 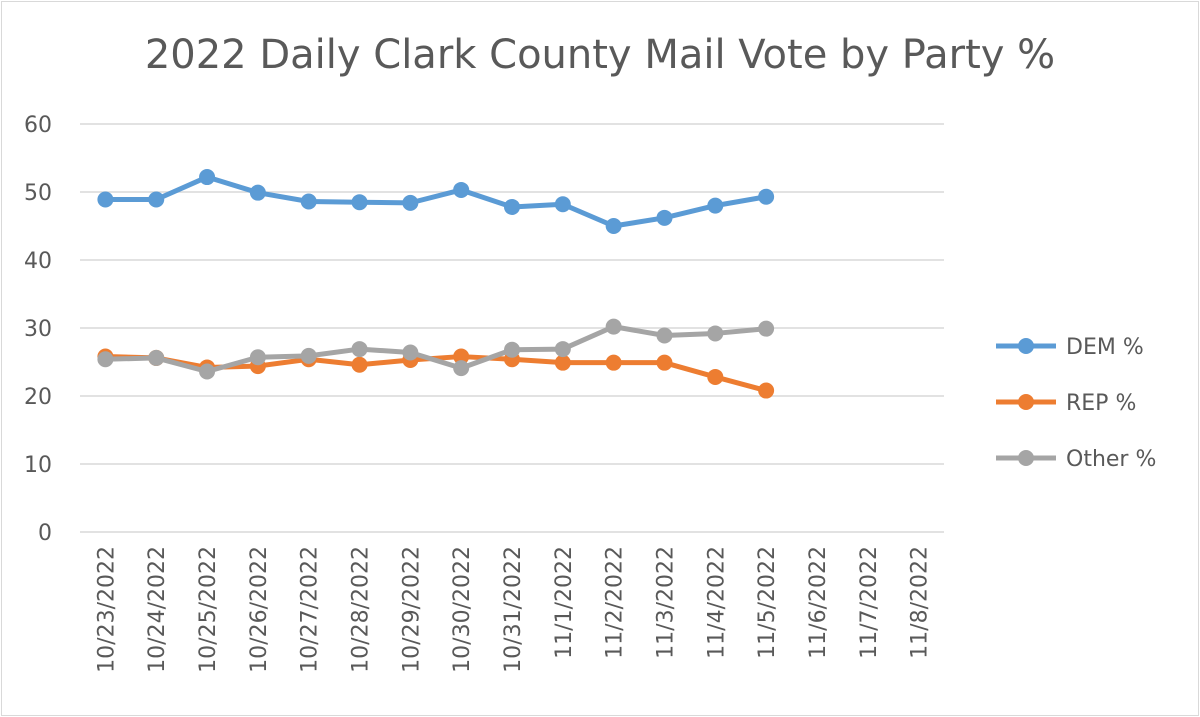 I want to click on x-tick-label: 11/1/2022, so click(x=564, y=602).